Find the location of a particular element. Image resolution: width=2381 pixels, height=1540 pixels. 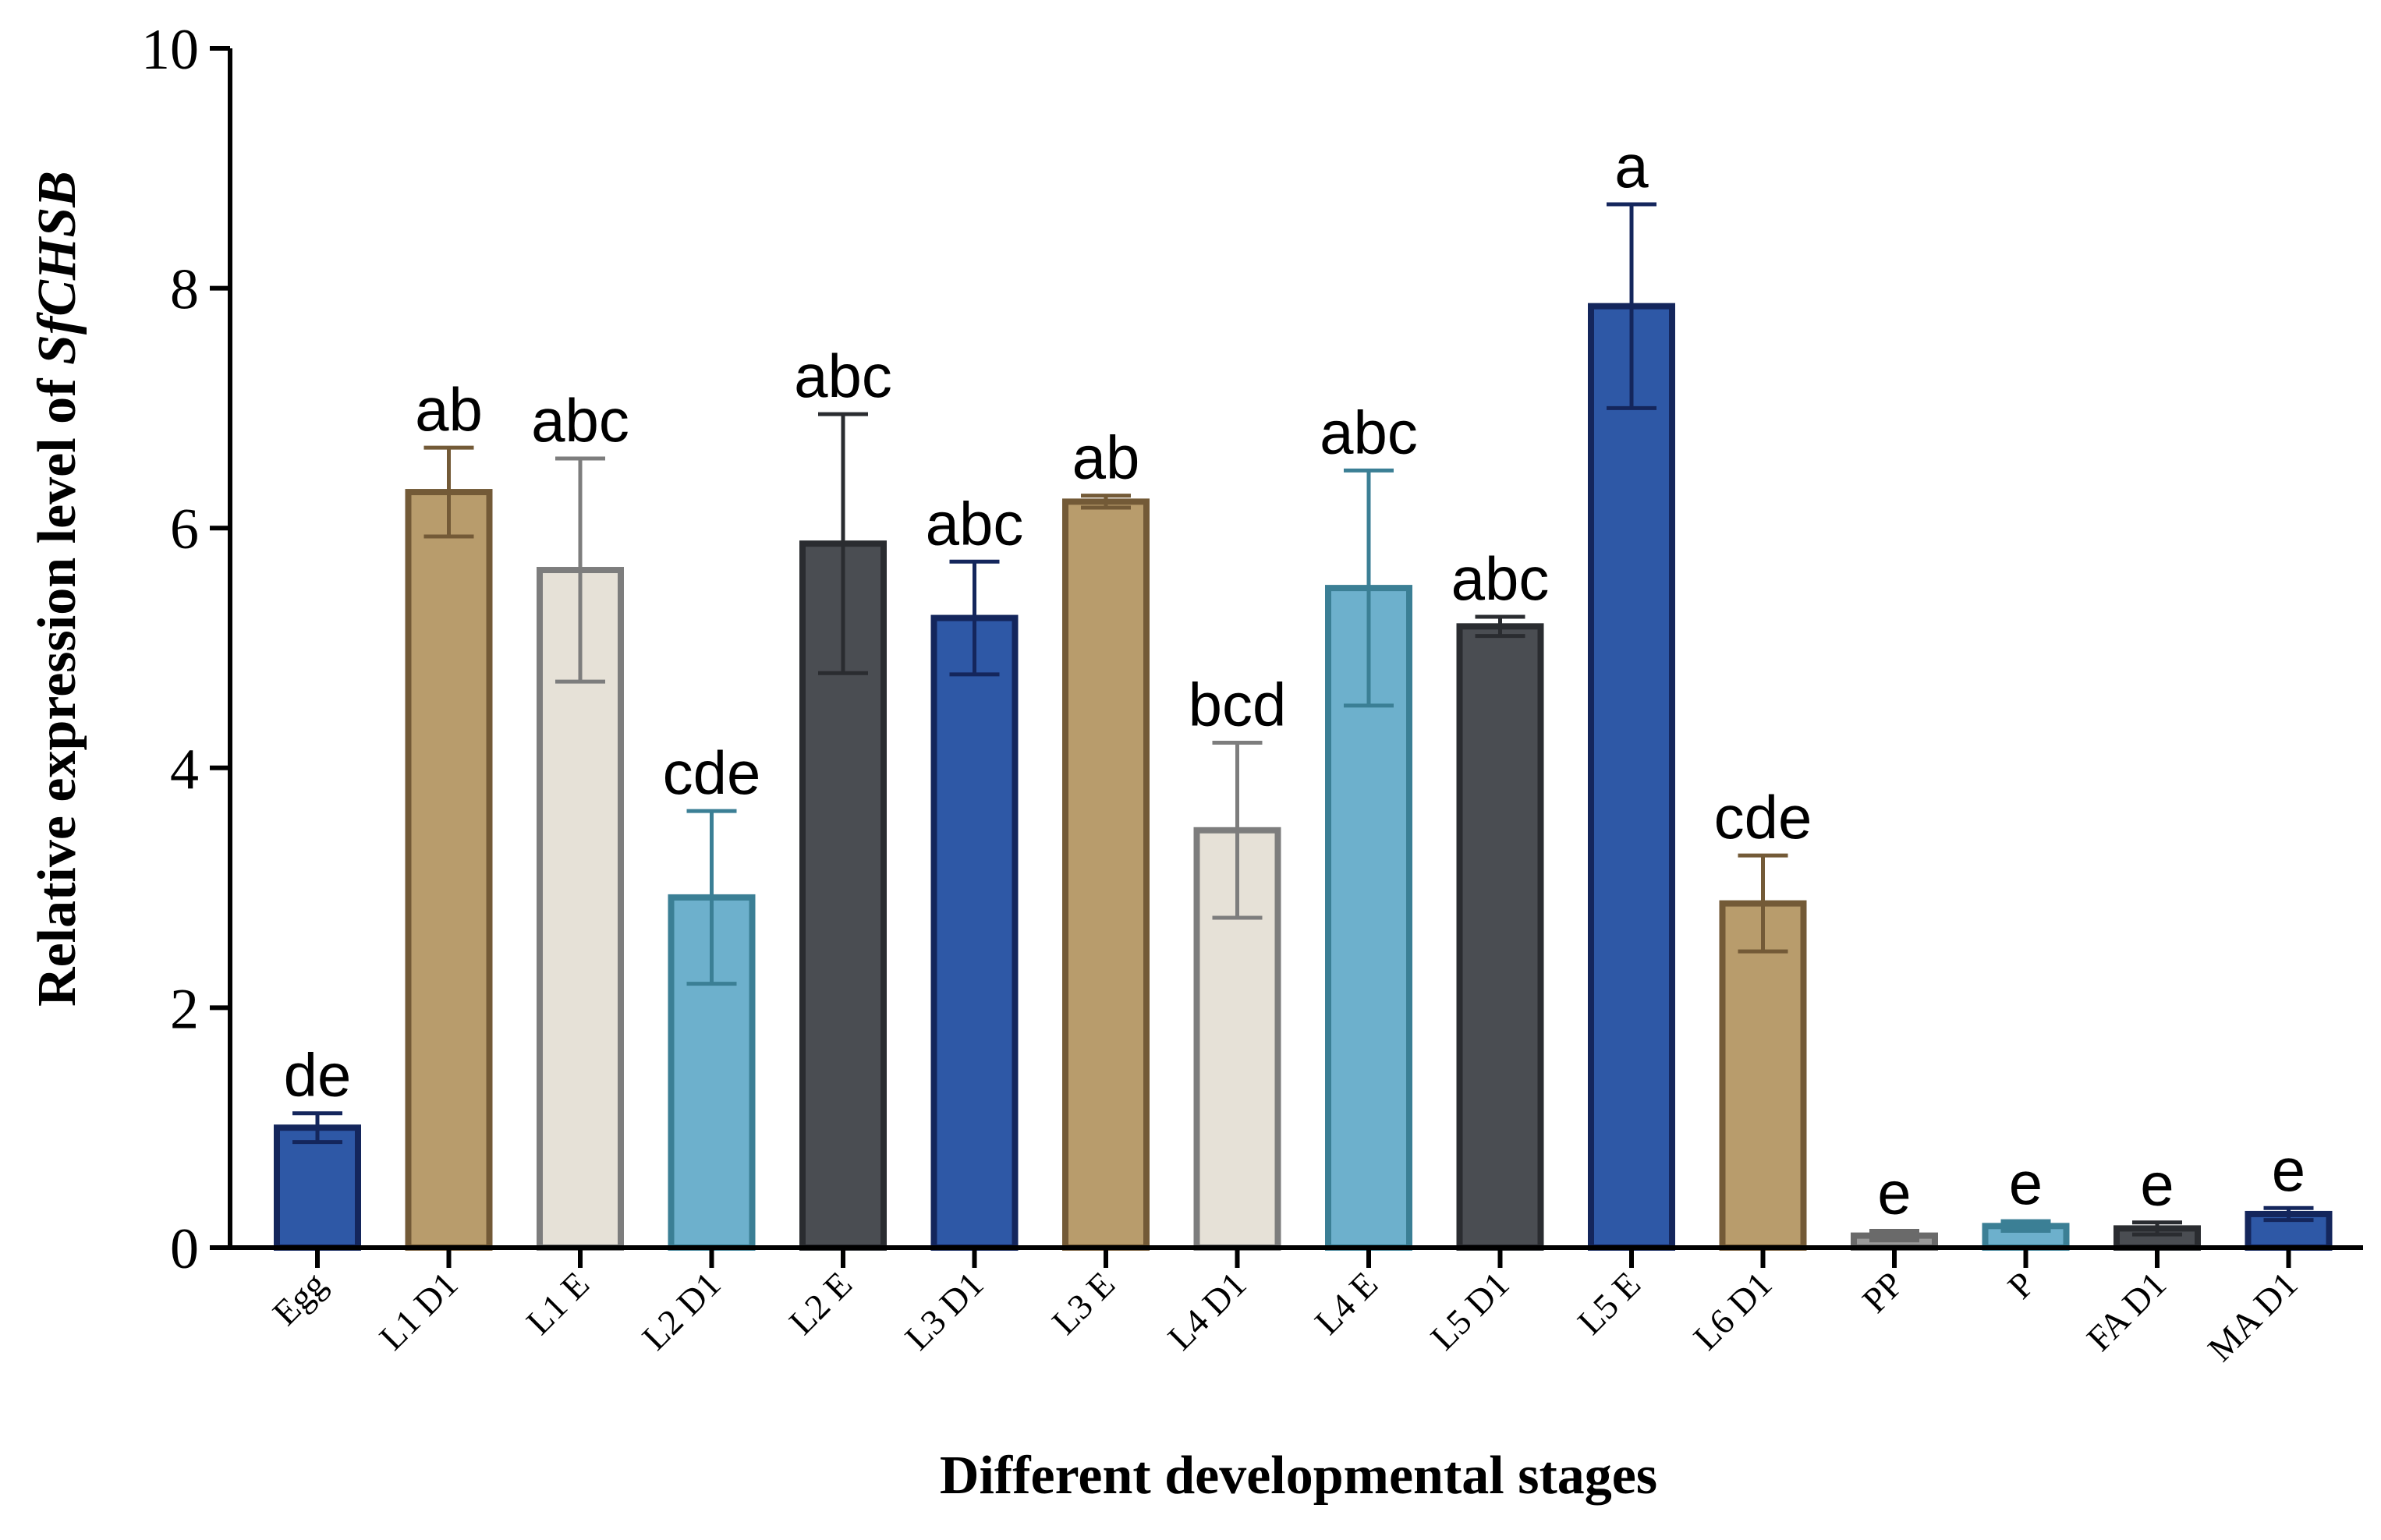

x-axis-title: Different developmental stages is located at coordinates (1298, 1476).